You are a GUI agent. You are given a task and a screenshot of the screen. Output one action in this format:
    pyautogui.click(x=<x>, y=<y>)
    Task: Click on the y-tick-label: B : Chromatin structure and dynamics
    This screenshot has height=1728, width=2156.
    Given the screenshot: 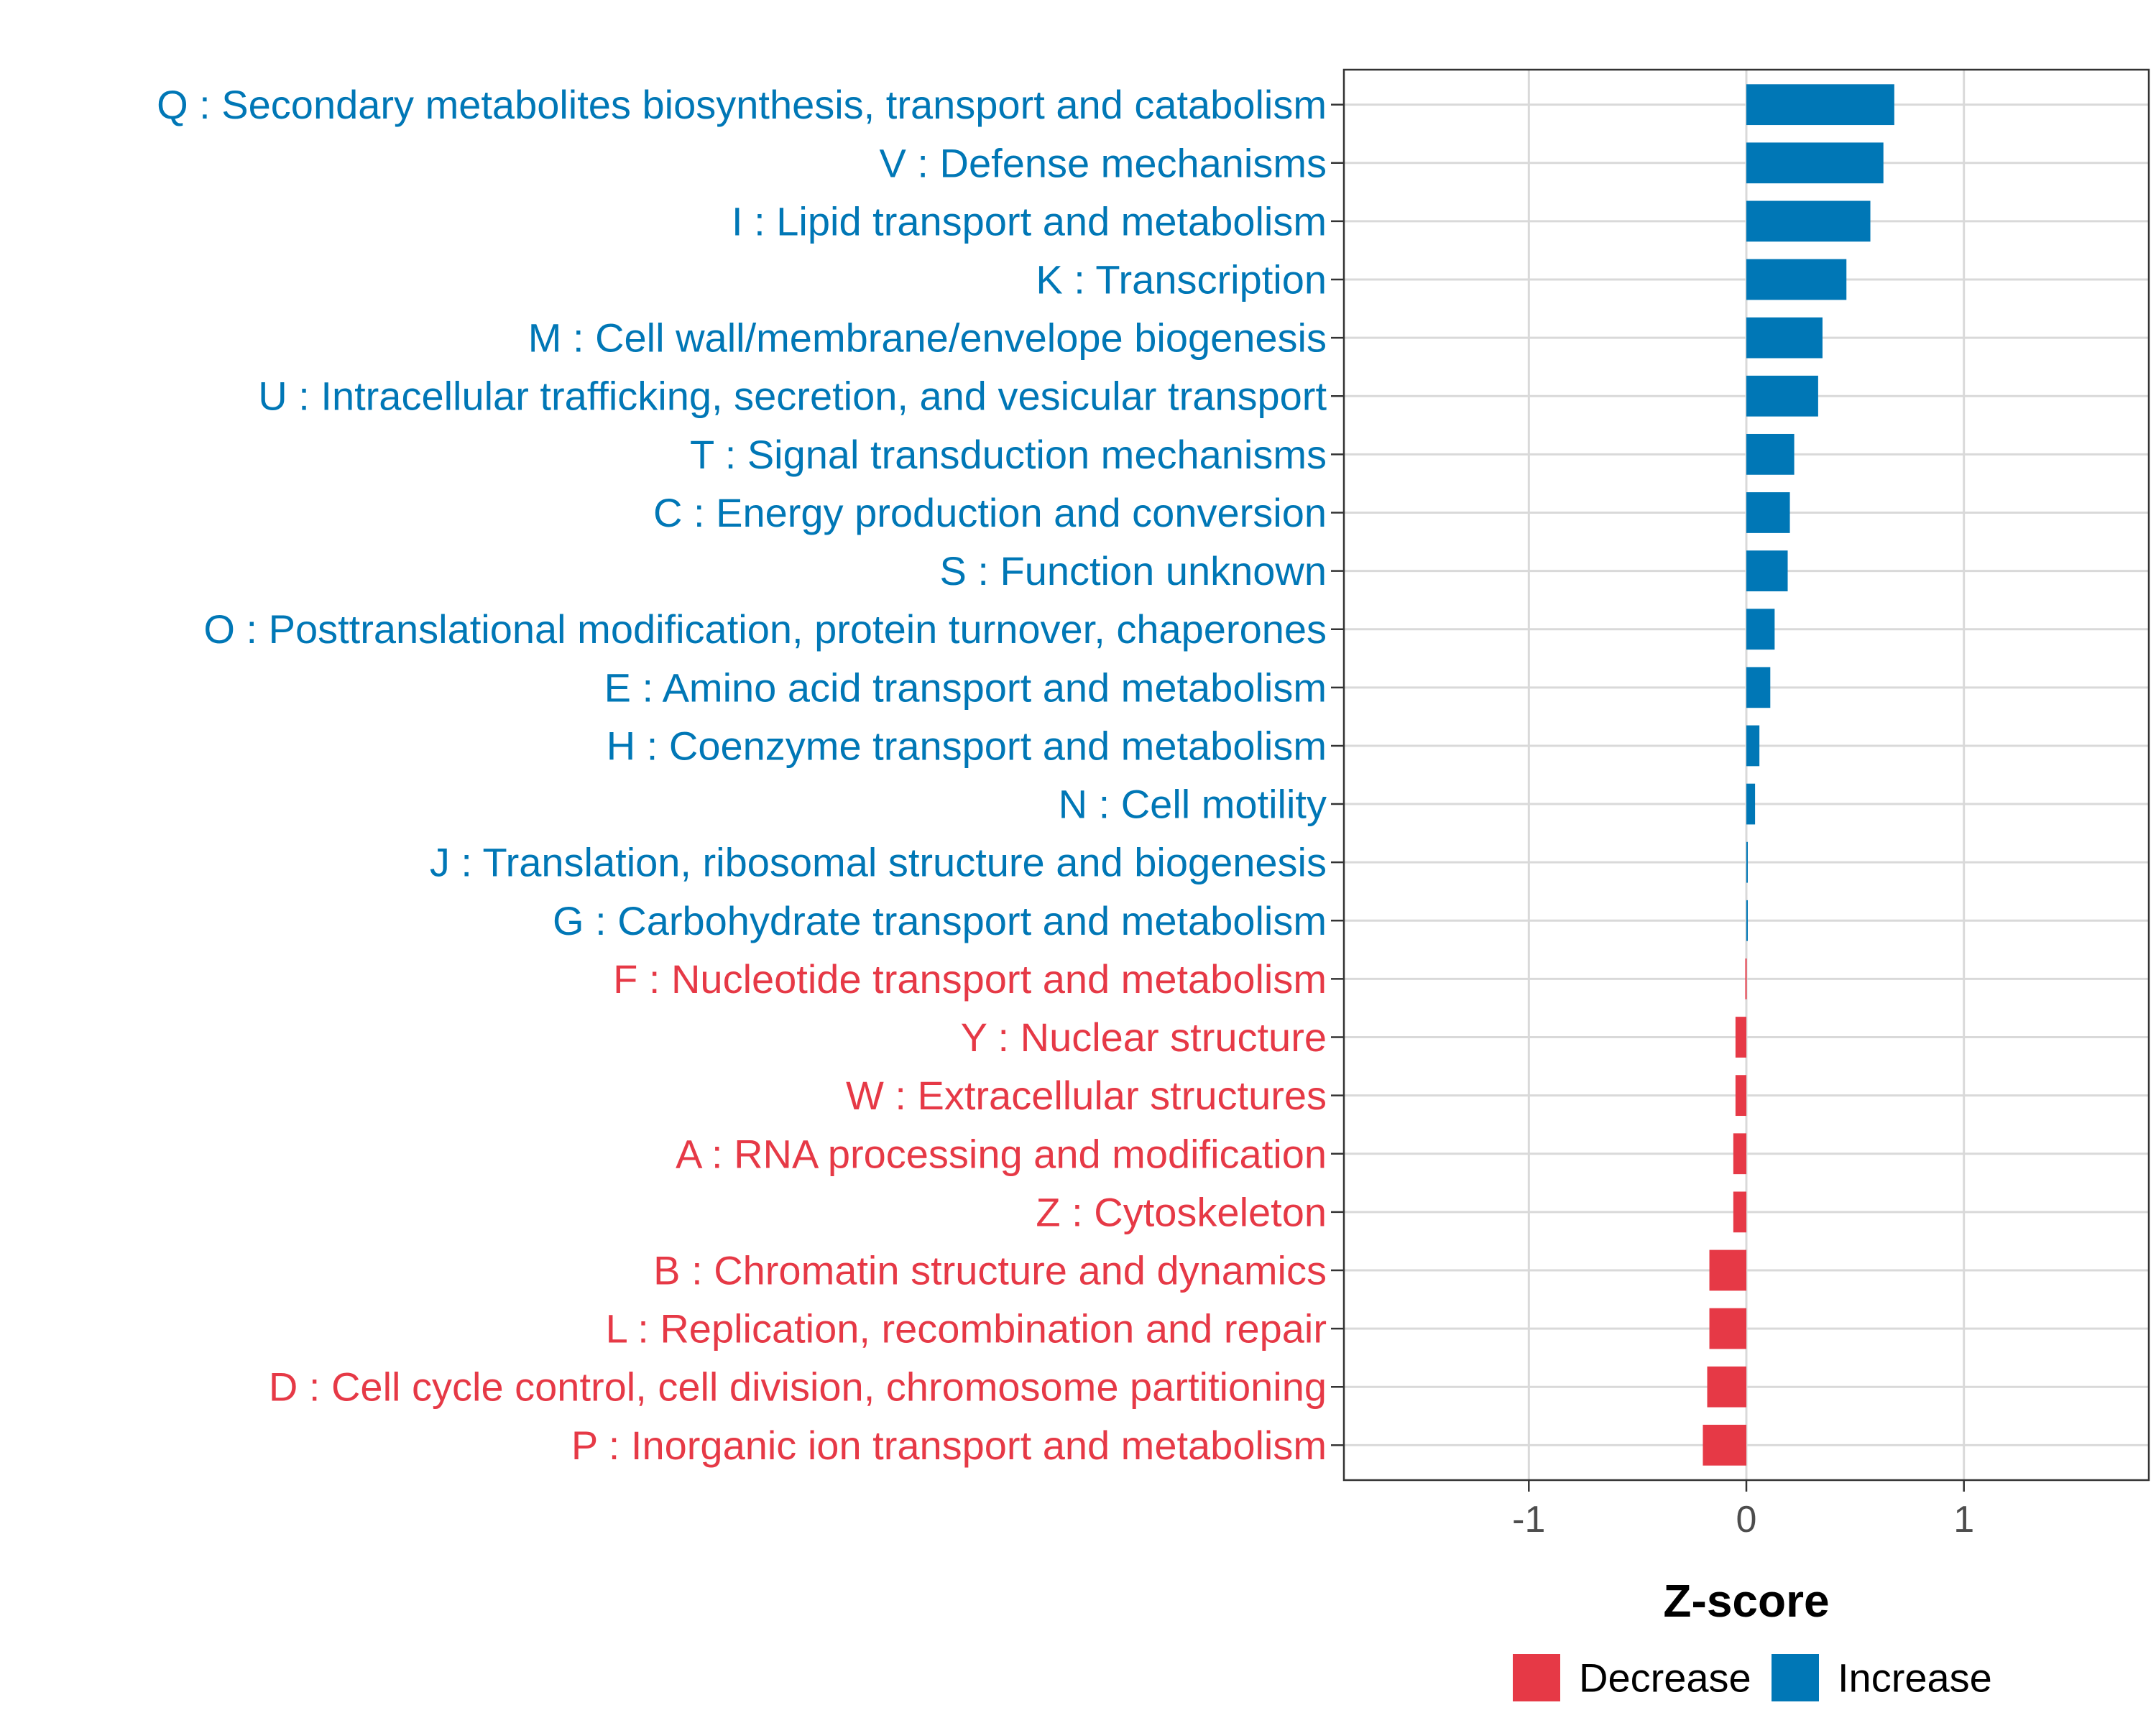 What is the action you would take?
    pyautogui.click(x=990, y=1270)
    